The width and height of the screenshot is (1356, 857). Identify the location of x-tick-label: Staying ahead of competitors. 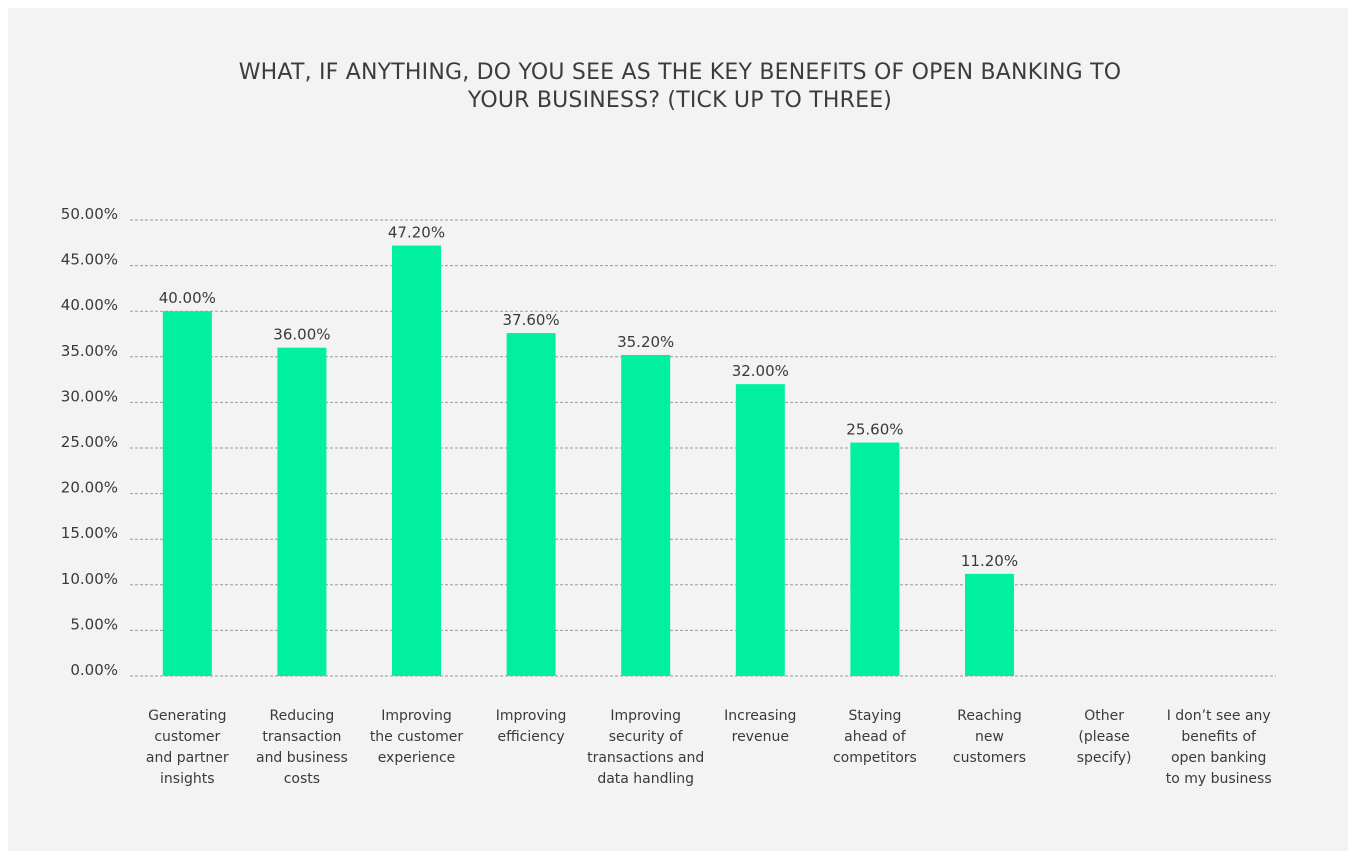
(875, 737).